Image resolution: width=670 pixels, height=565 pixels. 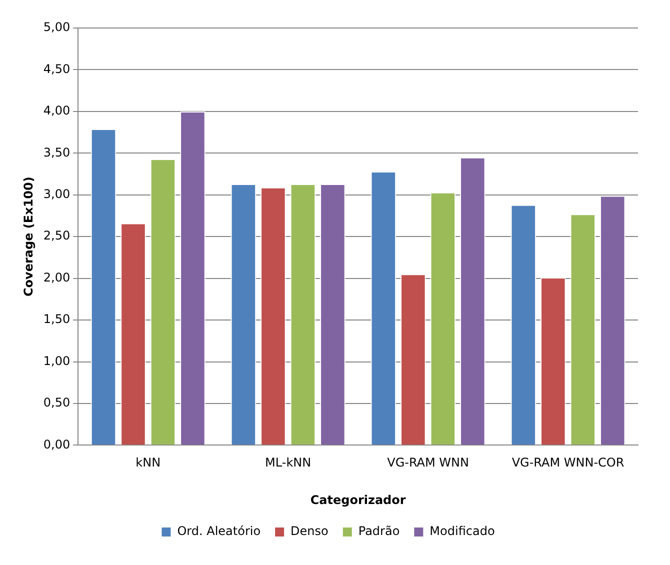 What do you see at coordinates (379, 531) in the screenshot?
I see `legend-label: Padrão` at bounding box center [379, 531].